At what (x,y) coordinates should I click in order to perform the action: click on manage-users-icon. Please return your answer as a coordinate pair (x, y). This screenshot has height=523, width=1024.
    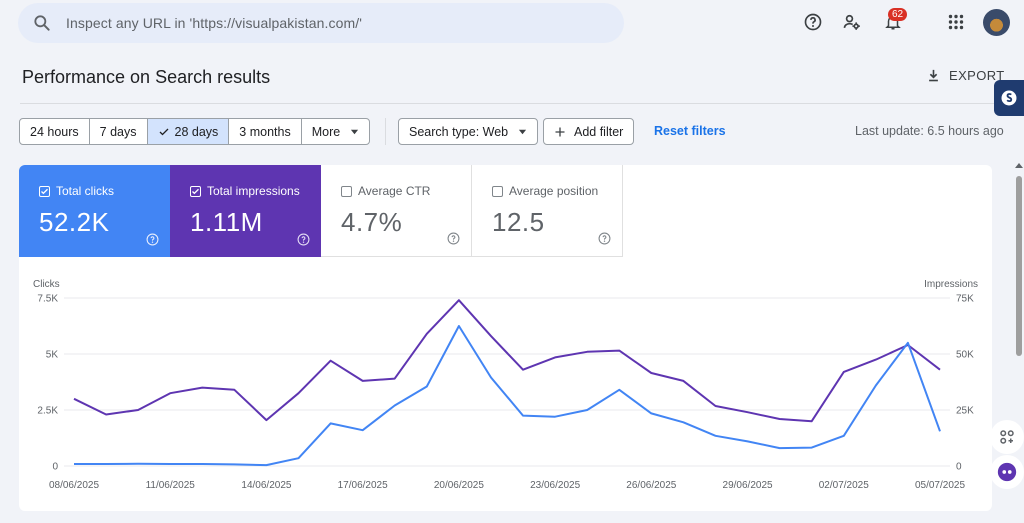
    Looking at the image, I should click on (852, 22).